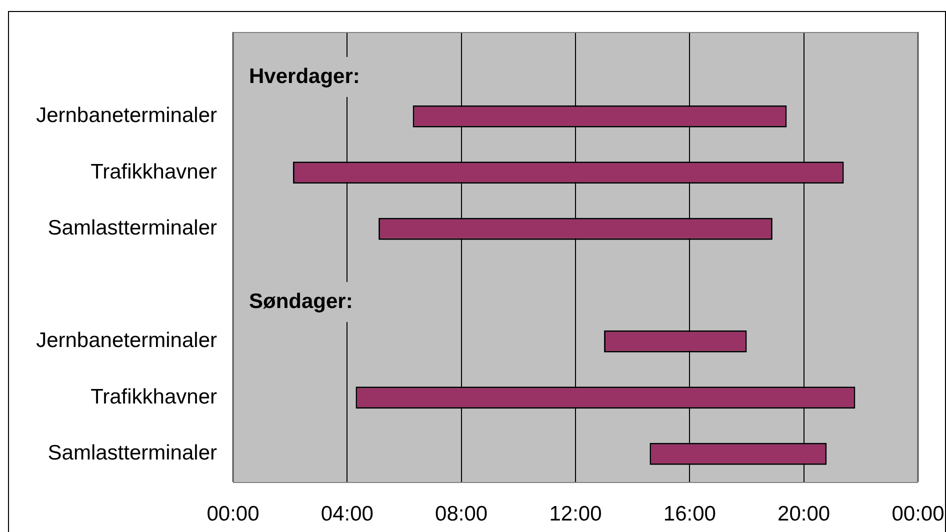 The width and height of the screenshot is (946, 532). What do you see at coordinates (347, 514) in the screenshot?
I see `x-tick-label: 04:00` at bounding box center [347, 514].